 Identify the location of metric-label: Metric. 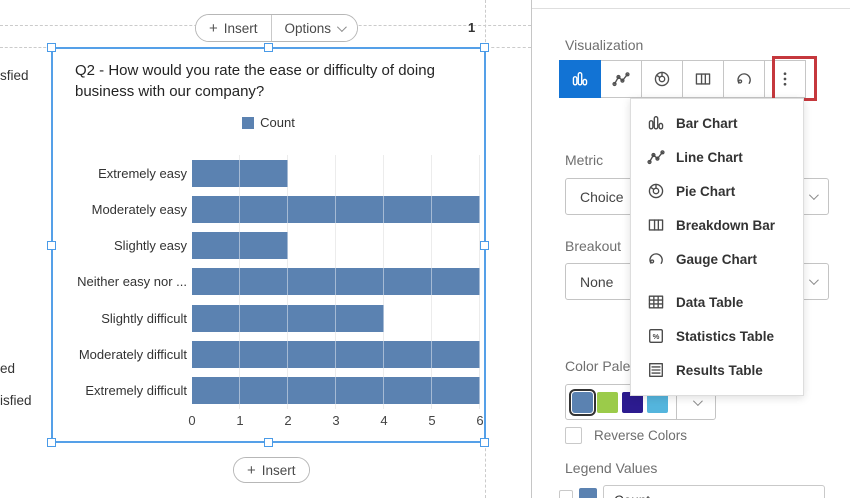
(584, 160).